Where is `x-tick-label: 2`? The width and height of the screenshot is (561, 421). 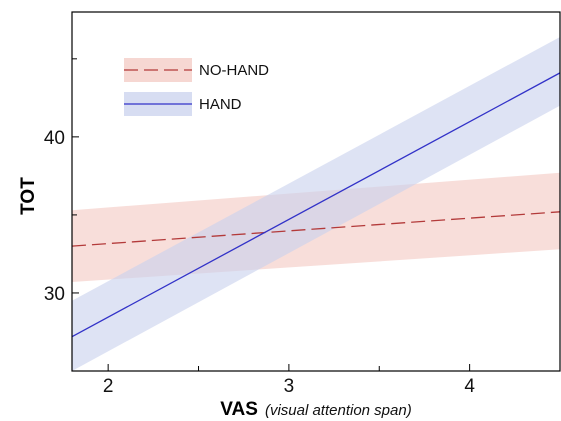
x-tick-label: 2 is located at coordinates (108, 386).